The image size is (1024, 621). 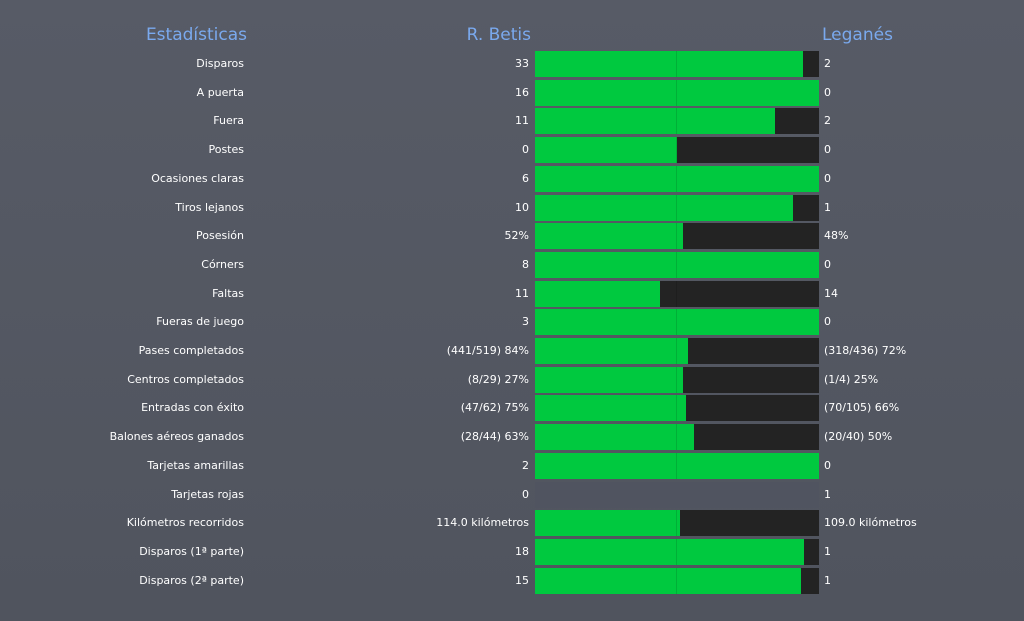 What do you see at coordinates (525, 322) in the screenshot?
I see `home-value: 3` at bounding box center [525, 322].